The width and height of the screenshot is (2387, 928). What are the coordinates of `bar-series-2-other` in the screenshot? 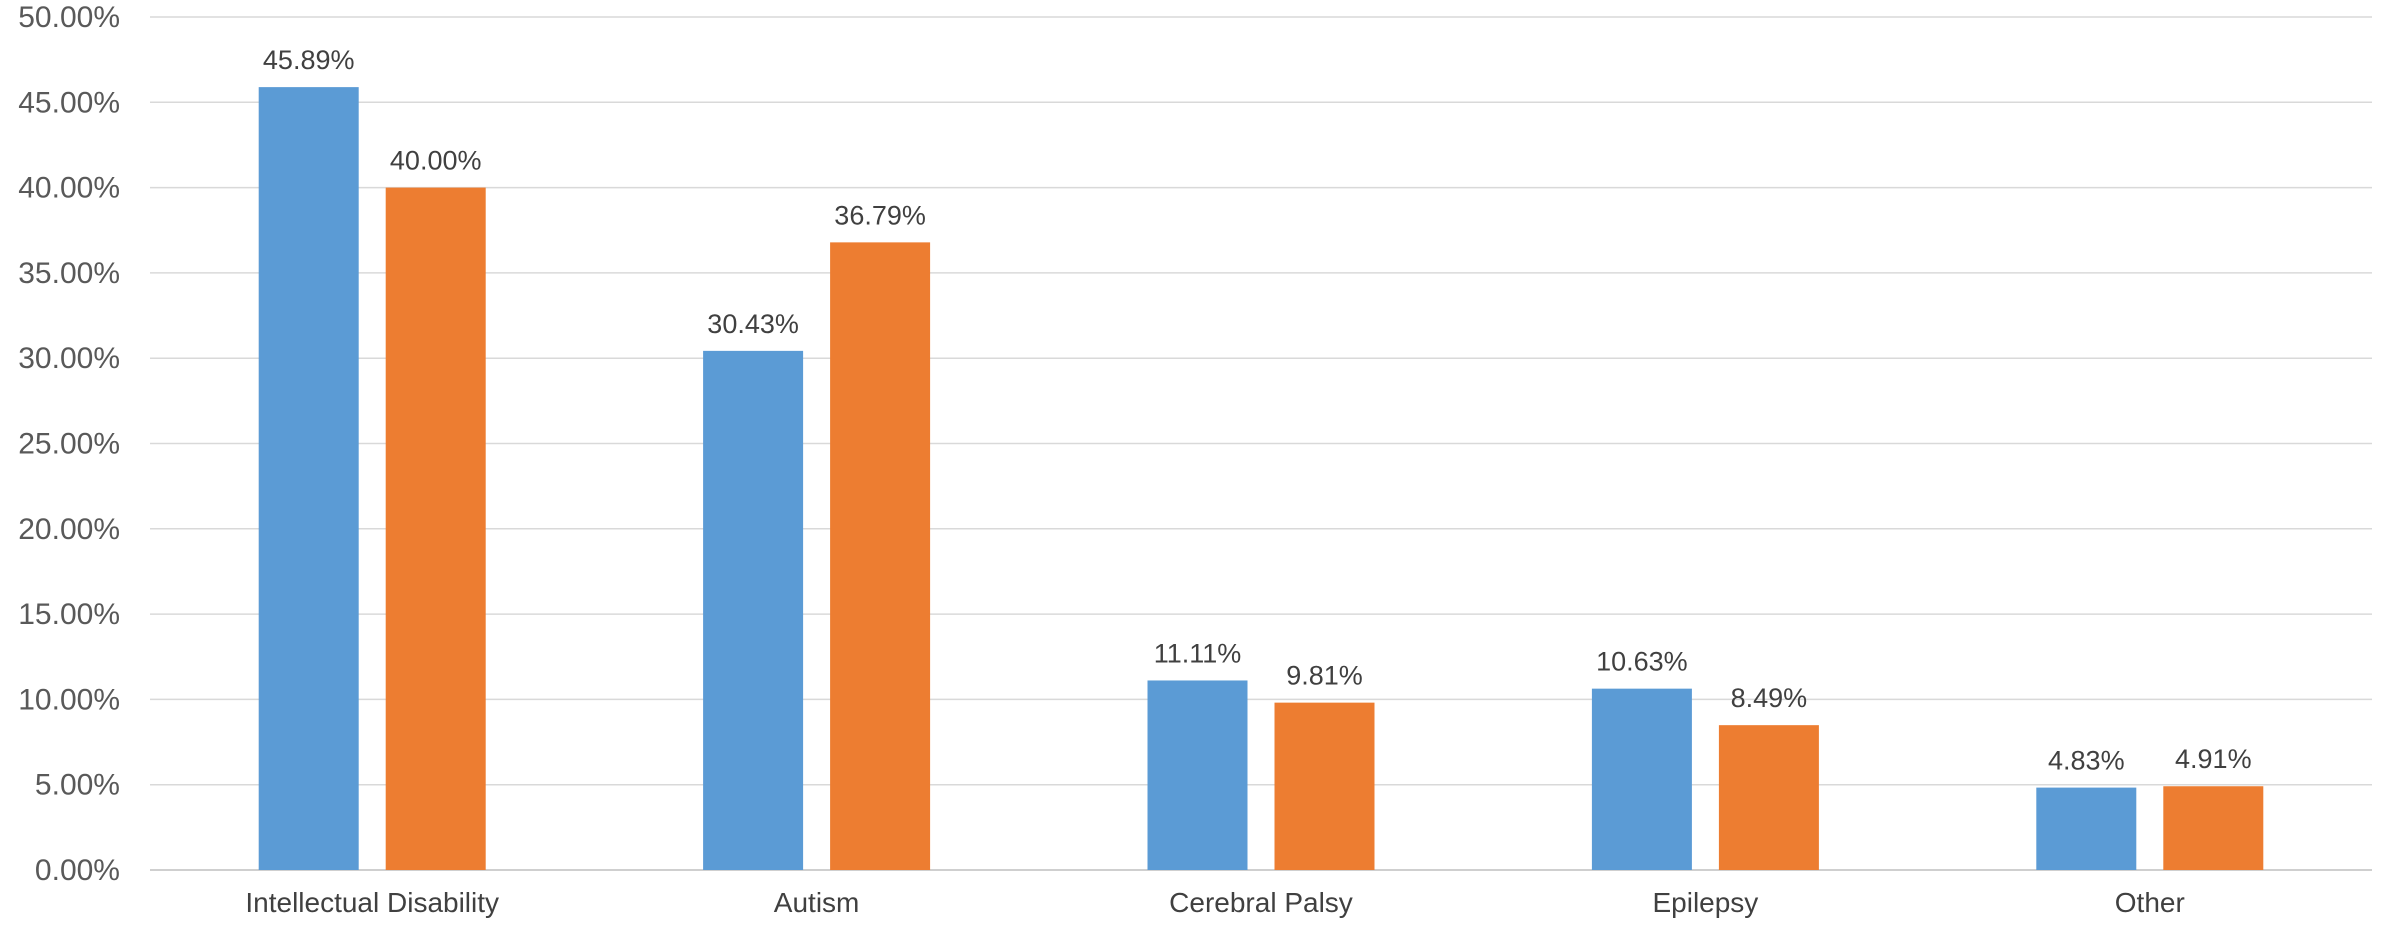 It's located at (2213, 828).